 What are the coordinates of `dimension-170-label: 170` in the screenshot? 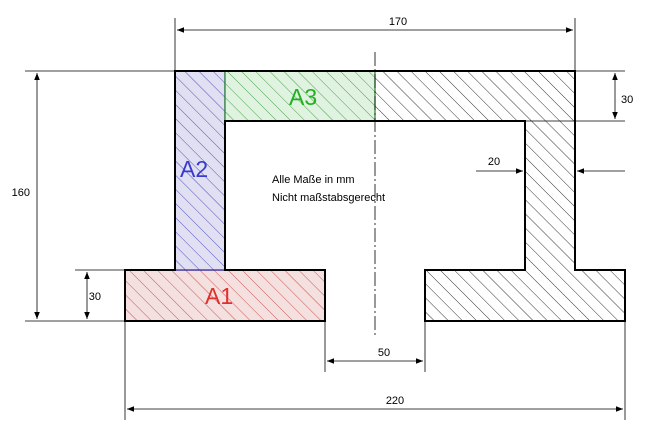 It's located at (398, 22).